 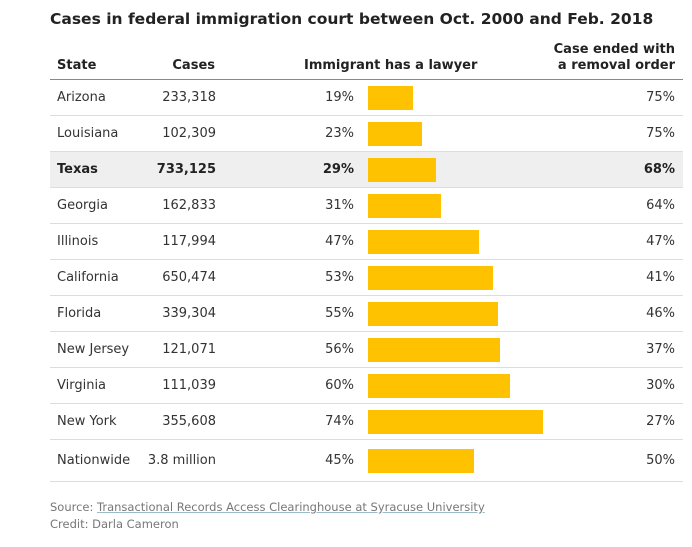 What do you see at coordinates (366, 278) in the screenshot?
I see `table-row: California 650,474 53% 41%` at bounding box center [366, 278].